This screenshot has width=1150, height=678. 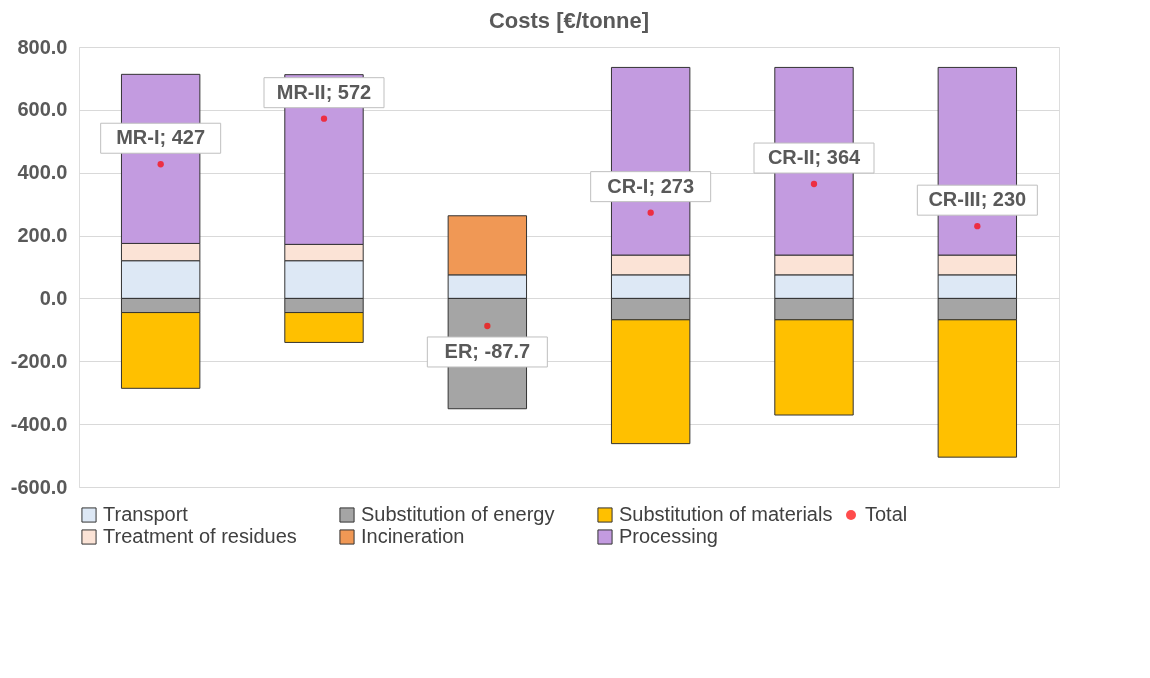 What do you see at coordinates (42, 46) in the screenshot?
I see `y-tick-label: 800.0` at bounding box center [42, 46].